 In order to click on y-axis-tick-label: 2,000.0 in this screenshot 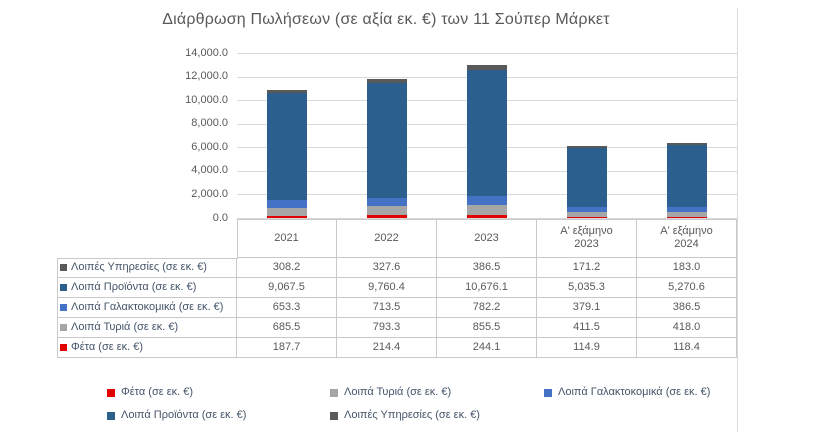, I will do `click(209, 193)`.